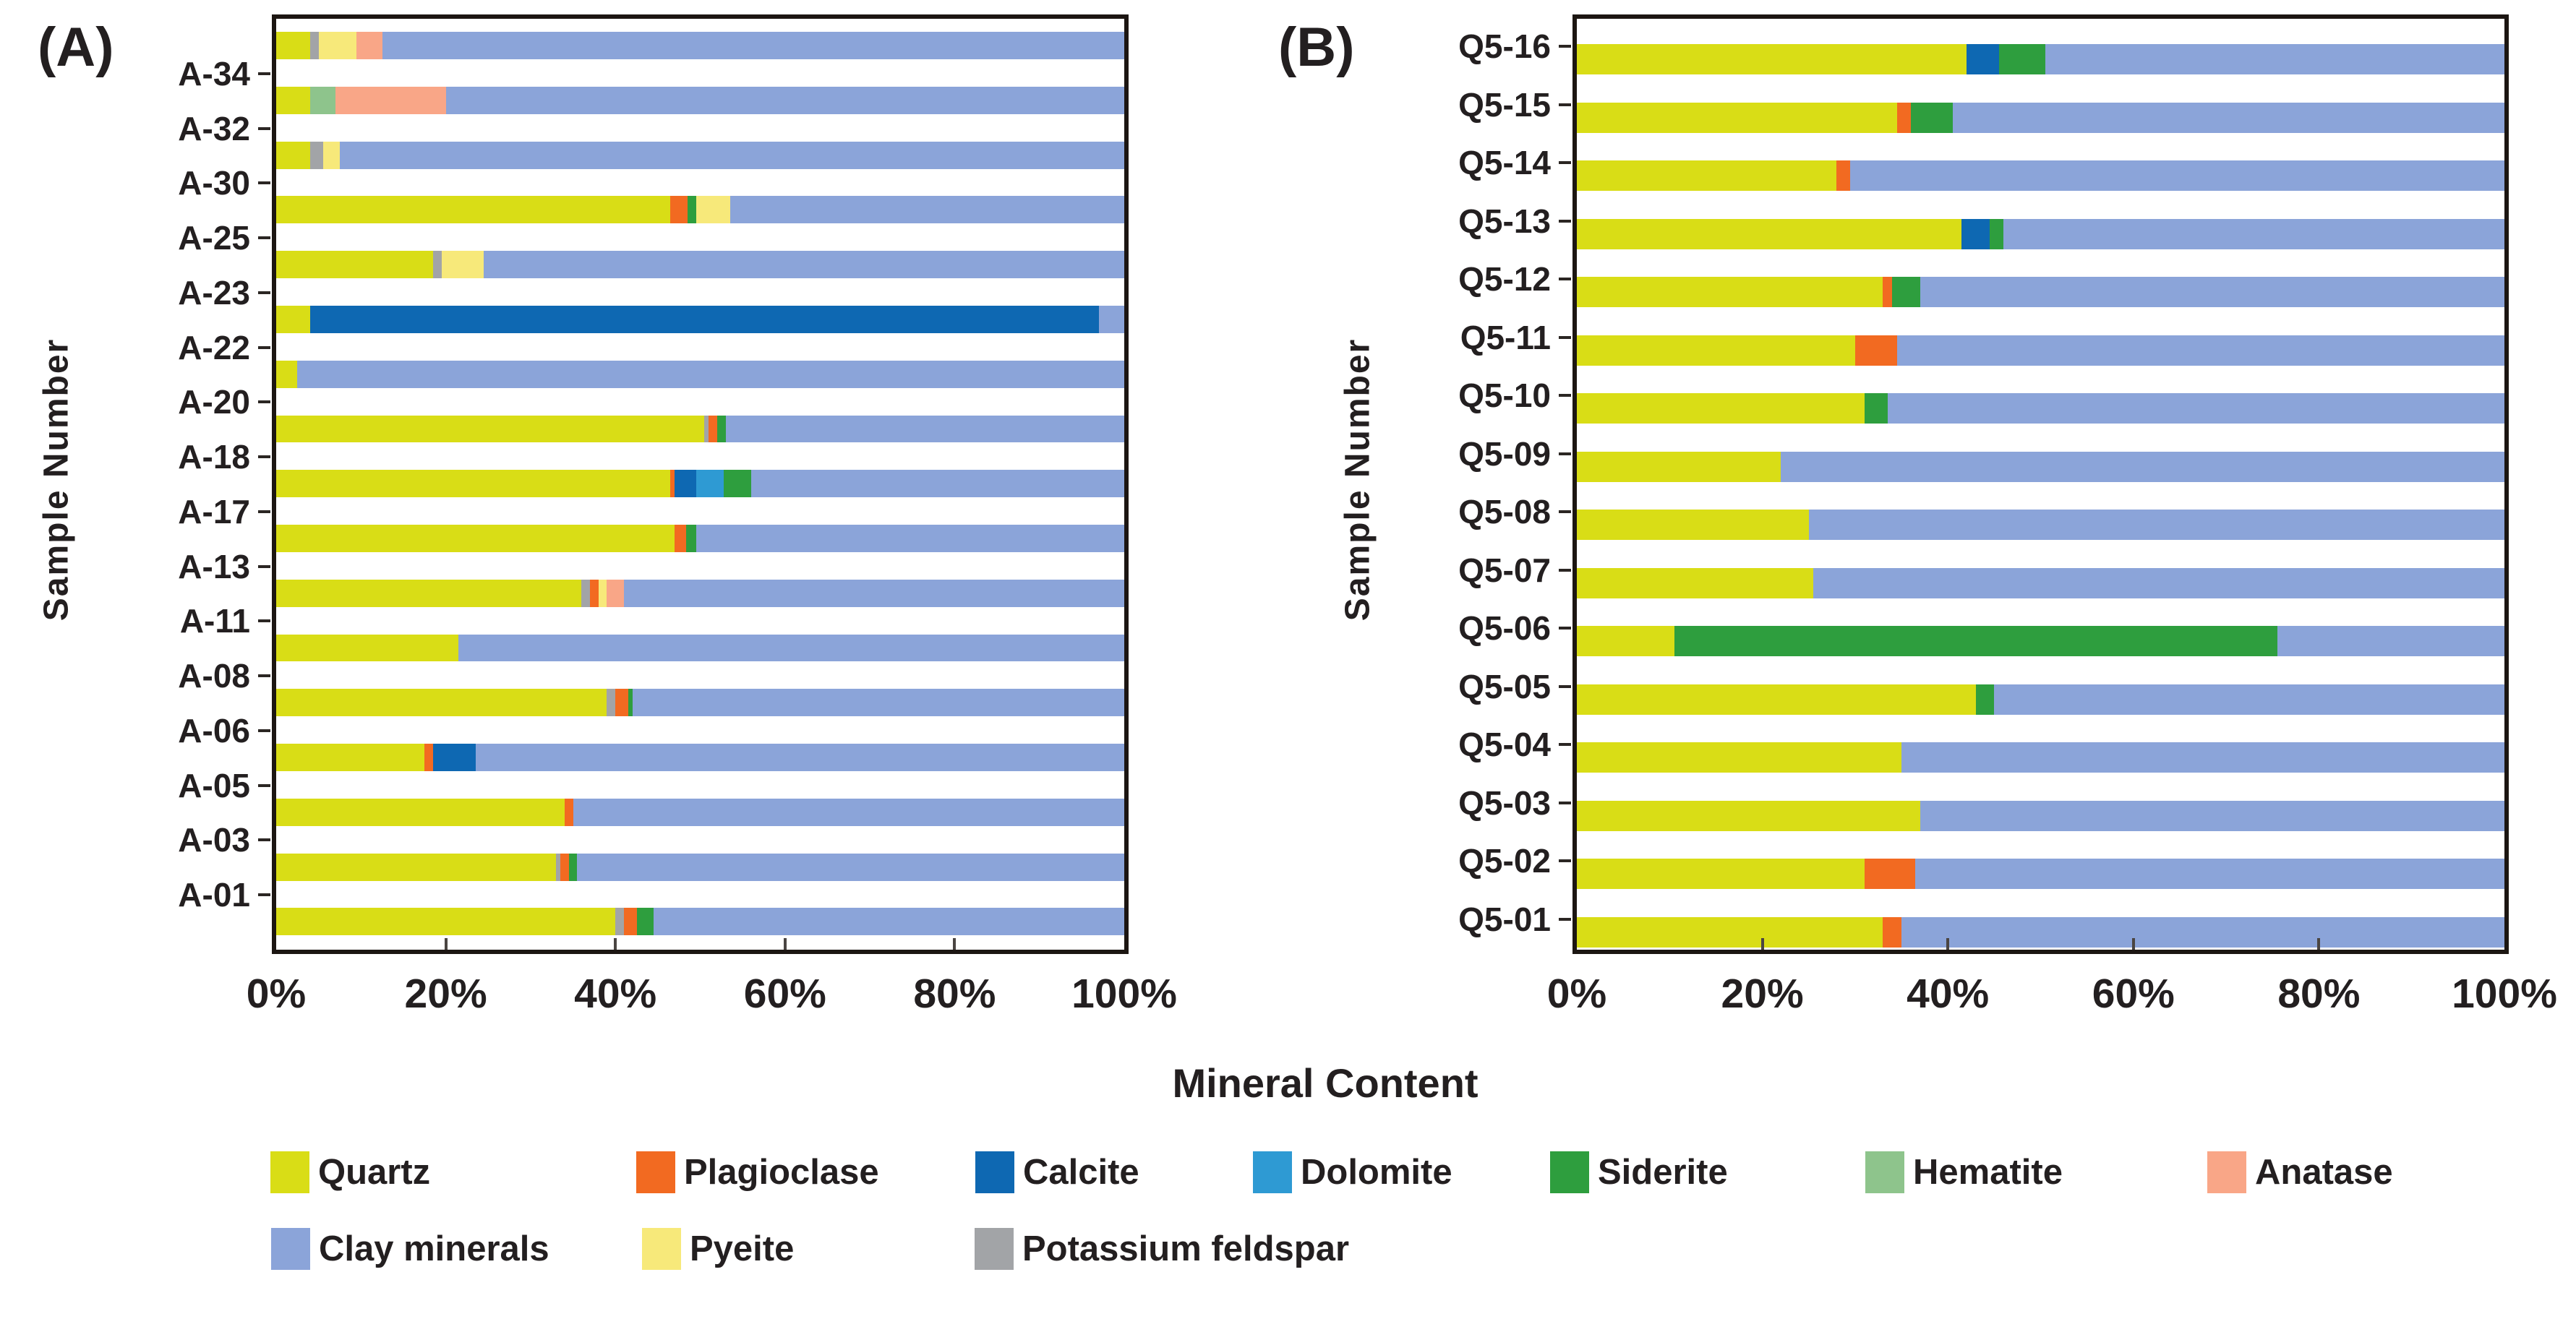 This screenshot has width=2576, height=1319. Describe the element at coordinates (1505, 453) in the screenshot. I see `sample-label-Q5-09: Q5-09` at that location.